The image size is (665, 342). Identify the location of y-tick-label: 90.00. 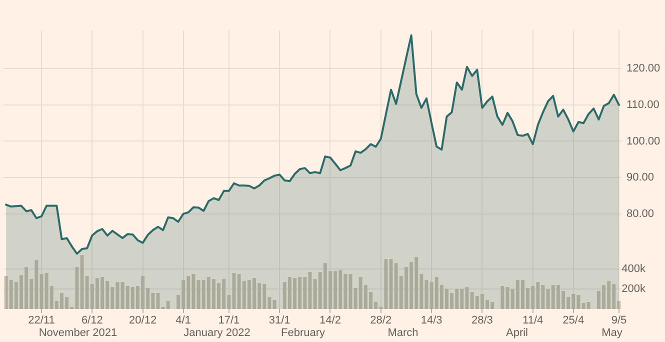
(640, 178).